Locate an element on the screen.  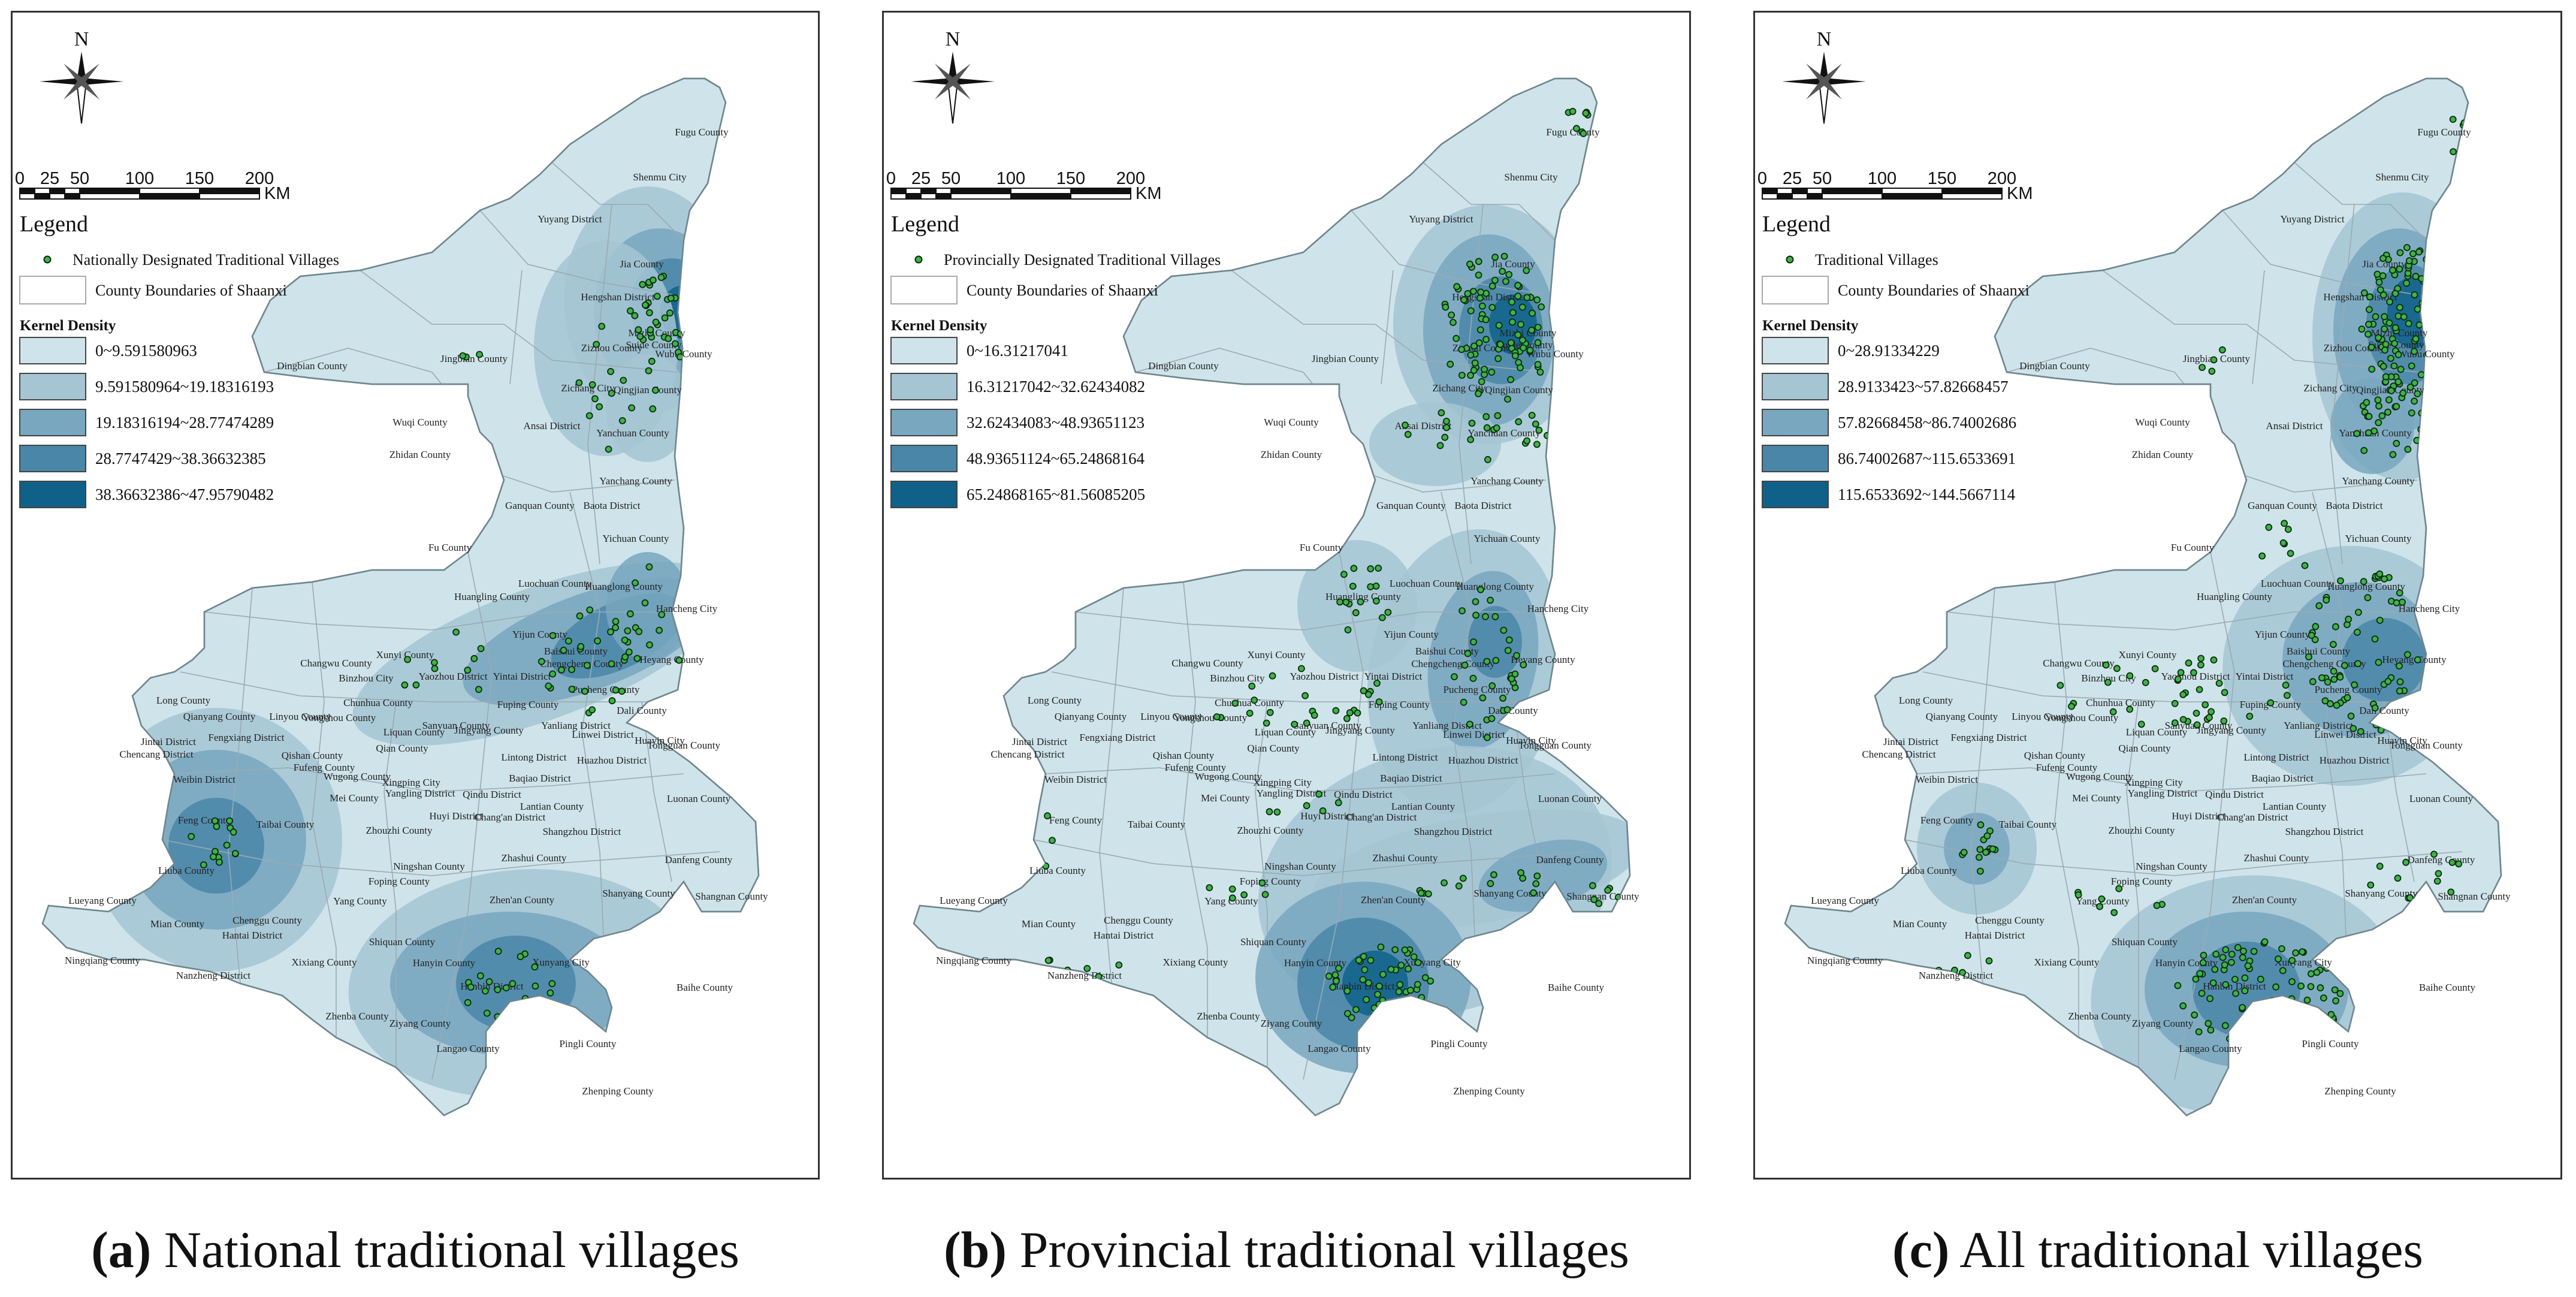
place-label: Tongguan County is located at coordinates (1555, 745).